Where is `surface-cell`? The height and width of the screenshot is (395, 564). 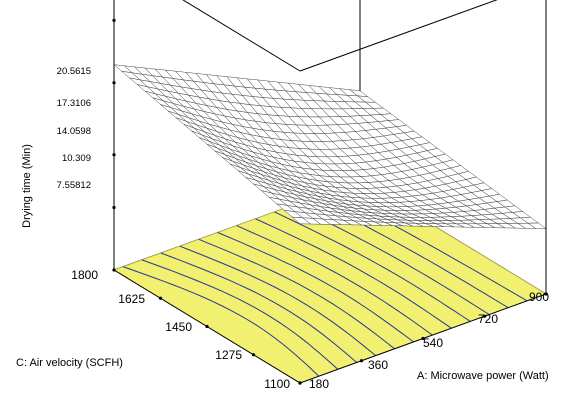 surface-cell is located at coordinates (301, 220).